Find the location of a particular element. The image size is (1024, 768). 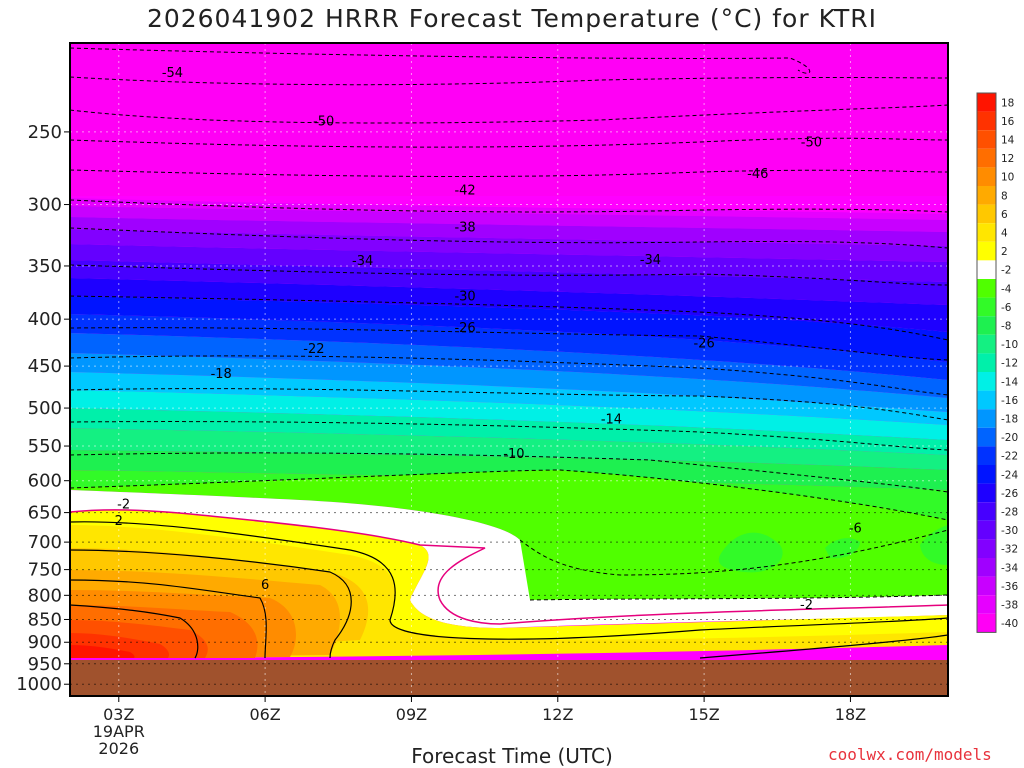

colorbar-label: 14 is located at coordinates (1008, 141).